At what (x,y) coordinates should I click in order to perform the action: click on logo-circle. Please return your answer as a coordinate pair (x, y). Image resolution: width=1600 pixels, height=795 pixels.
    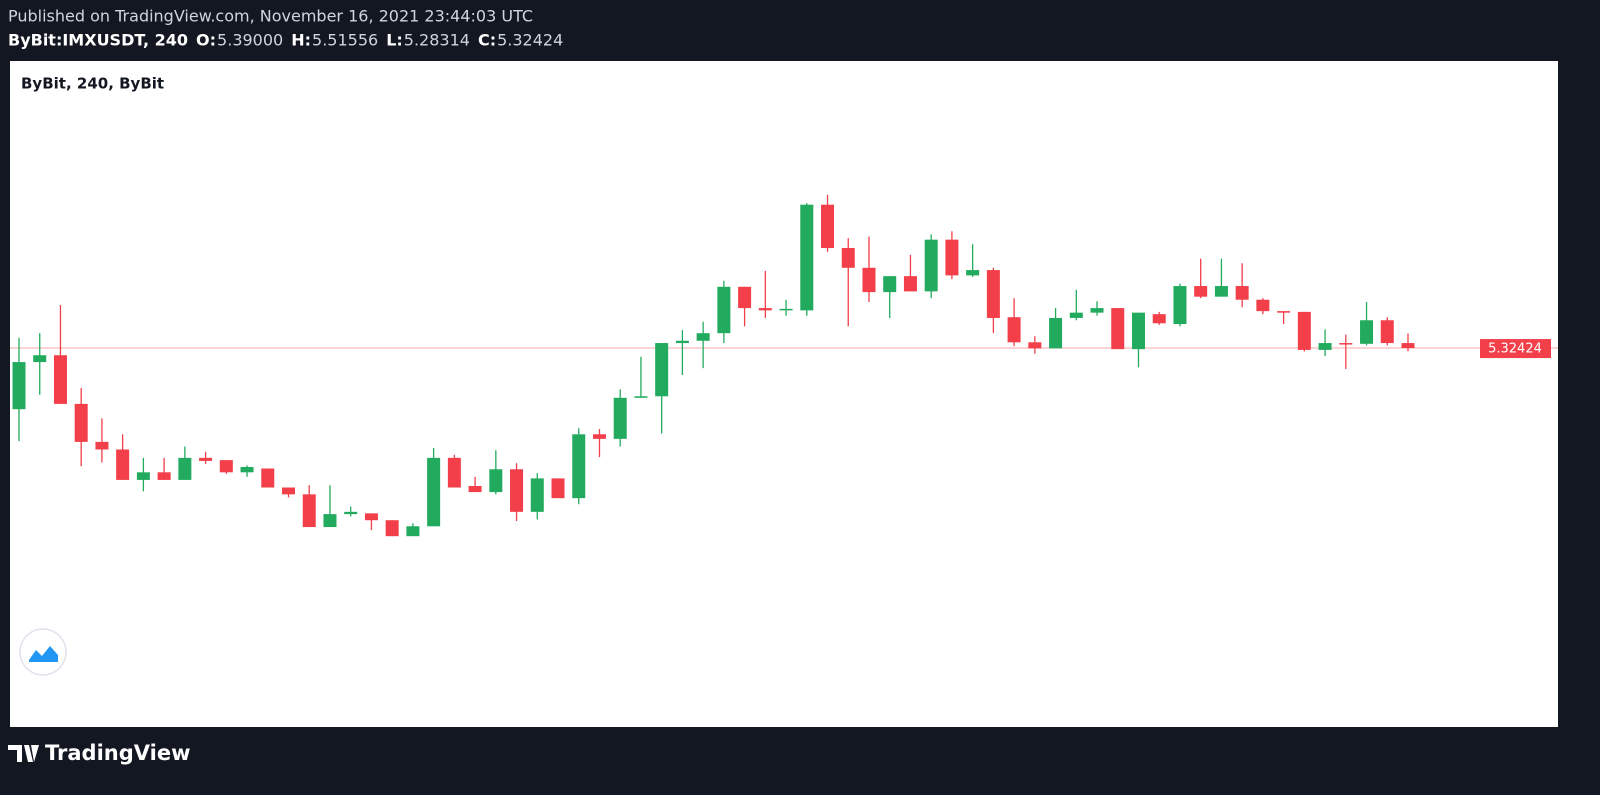
    Looking at the image, I should click on (43, 652).